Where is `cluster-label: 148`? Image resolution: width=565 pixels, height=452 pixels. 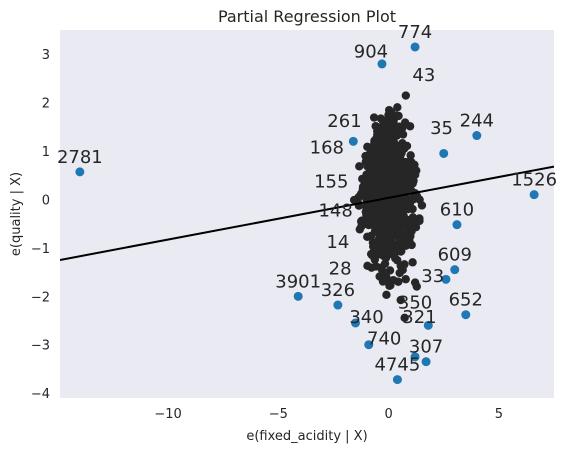 cluster-label: 148 is located at coordinates (335, 210).